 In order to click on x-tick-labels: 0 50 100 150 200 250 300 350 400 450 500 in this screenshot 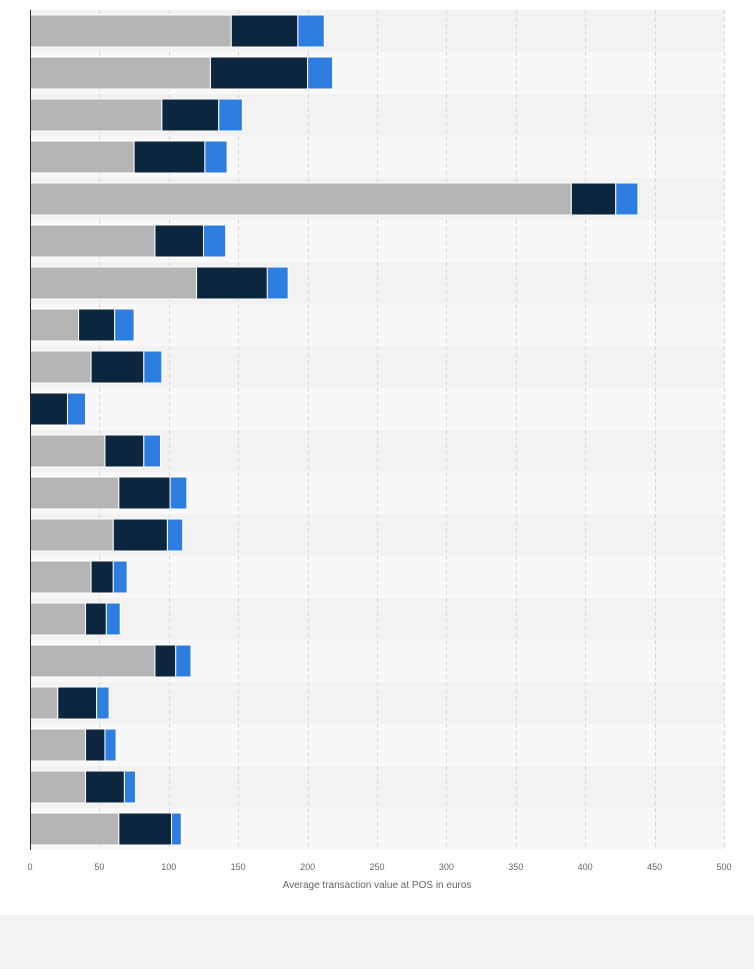, I will do `click(379, 867)`.